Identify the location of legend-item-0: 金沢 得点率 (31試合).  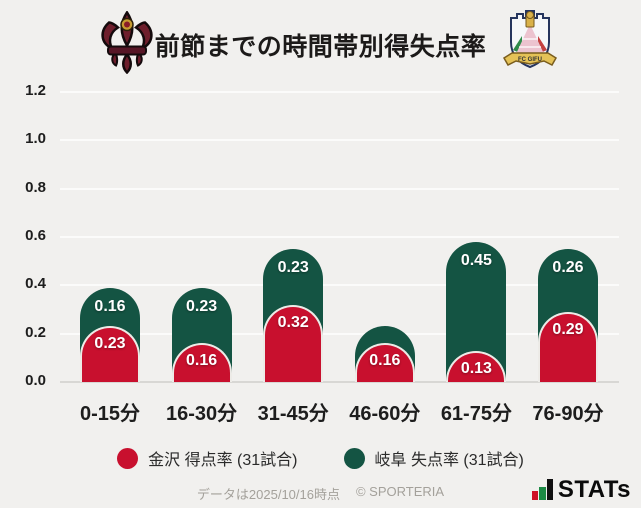
(207, 458).